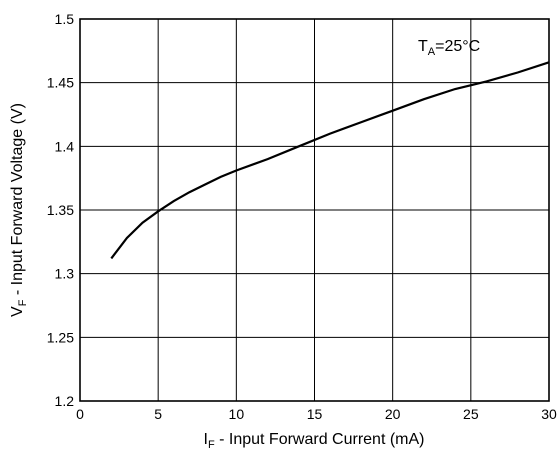 The width and height of the screenshot is (560, 454). Describe the element at coordinates (17, 201) in the screenshot. I see `y-axis-label-rest: - Input Forward Voltage (V)` at that location.